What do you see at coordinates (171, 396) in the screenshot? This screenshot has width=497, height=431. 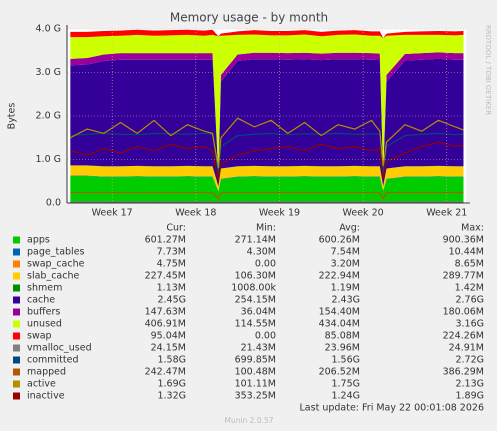 I see `legend-value: 1.32G` at bounding box center [171, 396].